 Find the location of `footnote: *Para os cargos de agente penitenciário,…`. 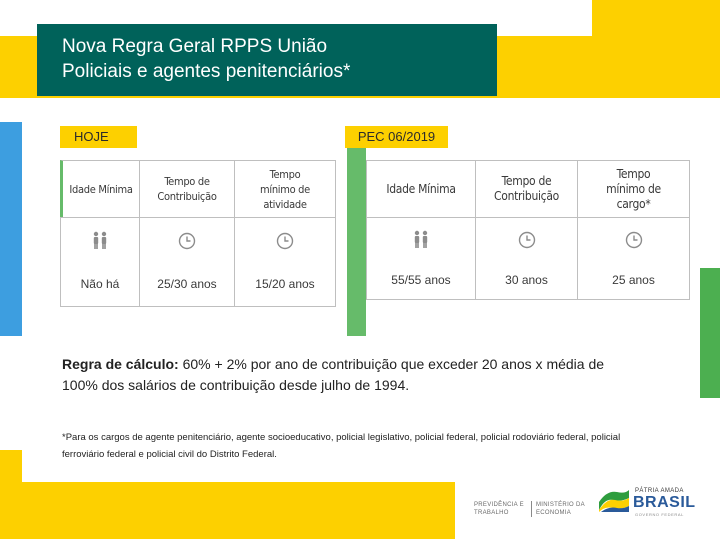

footnote: *Para os cargos de agente penitenciário,… is located at coordinates (341, 446).